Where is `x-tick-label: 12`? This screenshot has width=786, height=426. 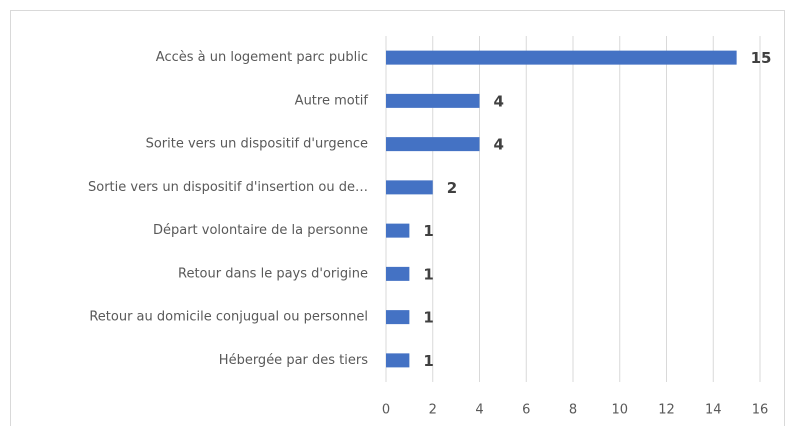
x-tick-label: 12 is located at coordinates (666, 410).